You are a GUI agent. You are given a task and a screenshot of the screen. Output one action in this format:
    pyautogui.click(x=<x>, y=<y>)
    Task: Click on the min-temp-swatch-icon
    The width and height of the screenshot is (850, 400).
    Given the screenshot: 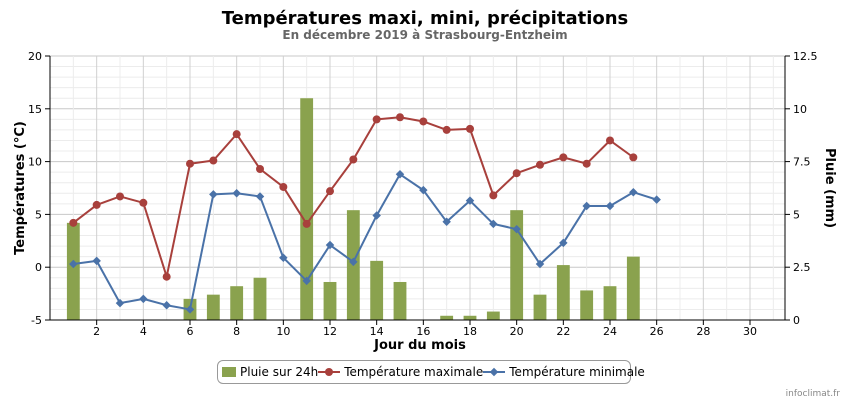 What is the action you would take?
    pyautogui.click(x=494, y=372)
    